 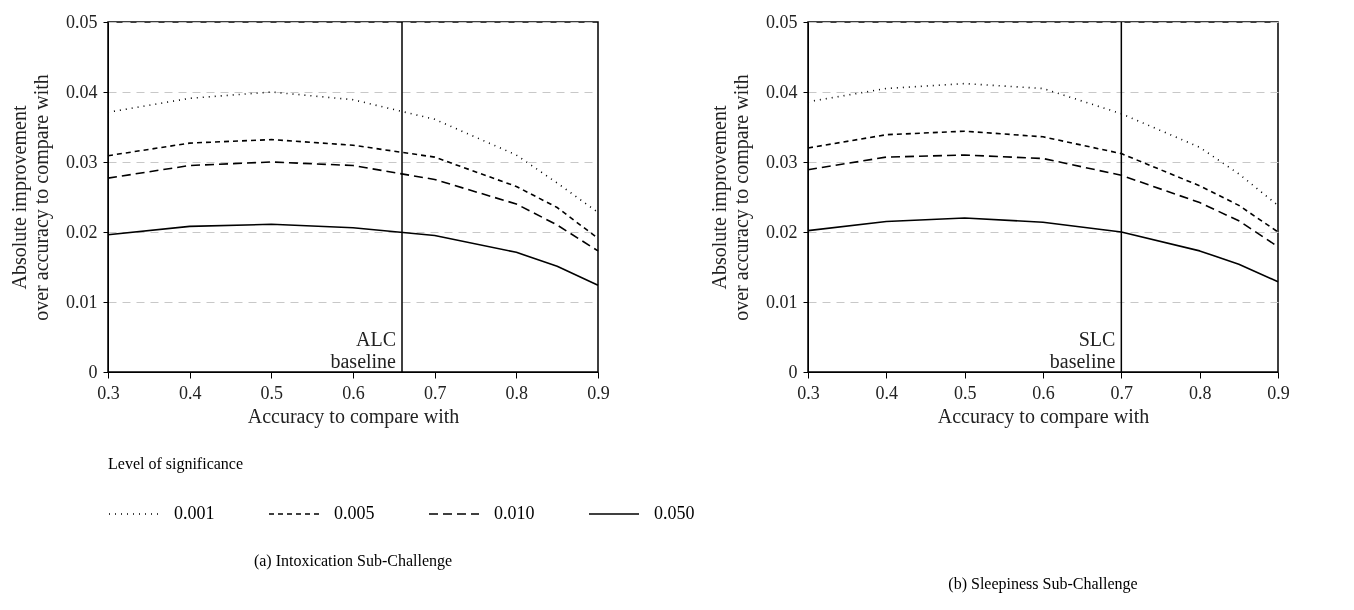 I want to click on legend-label: 0.010, so click(x=514, y=513).